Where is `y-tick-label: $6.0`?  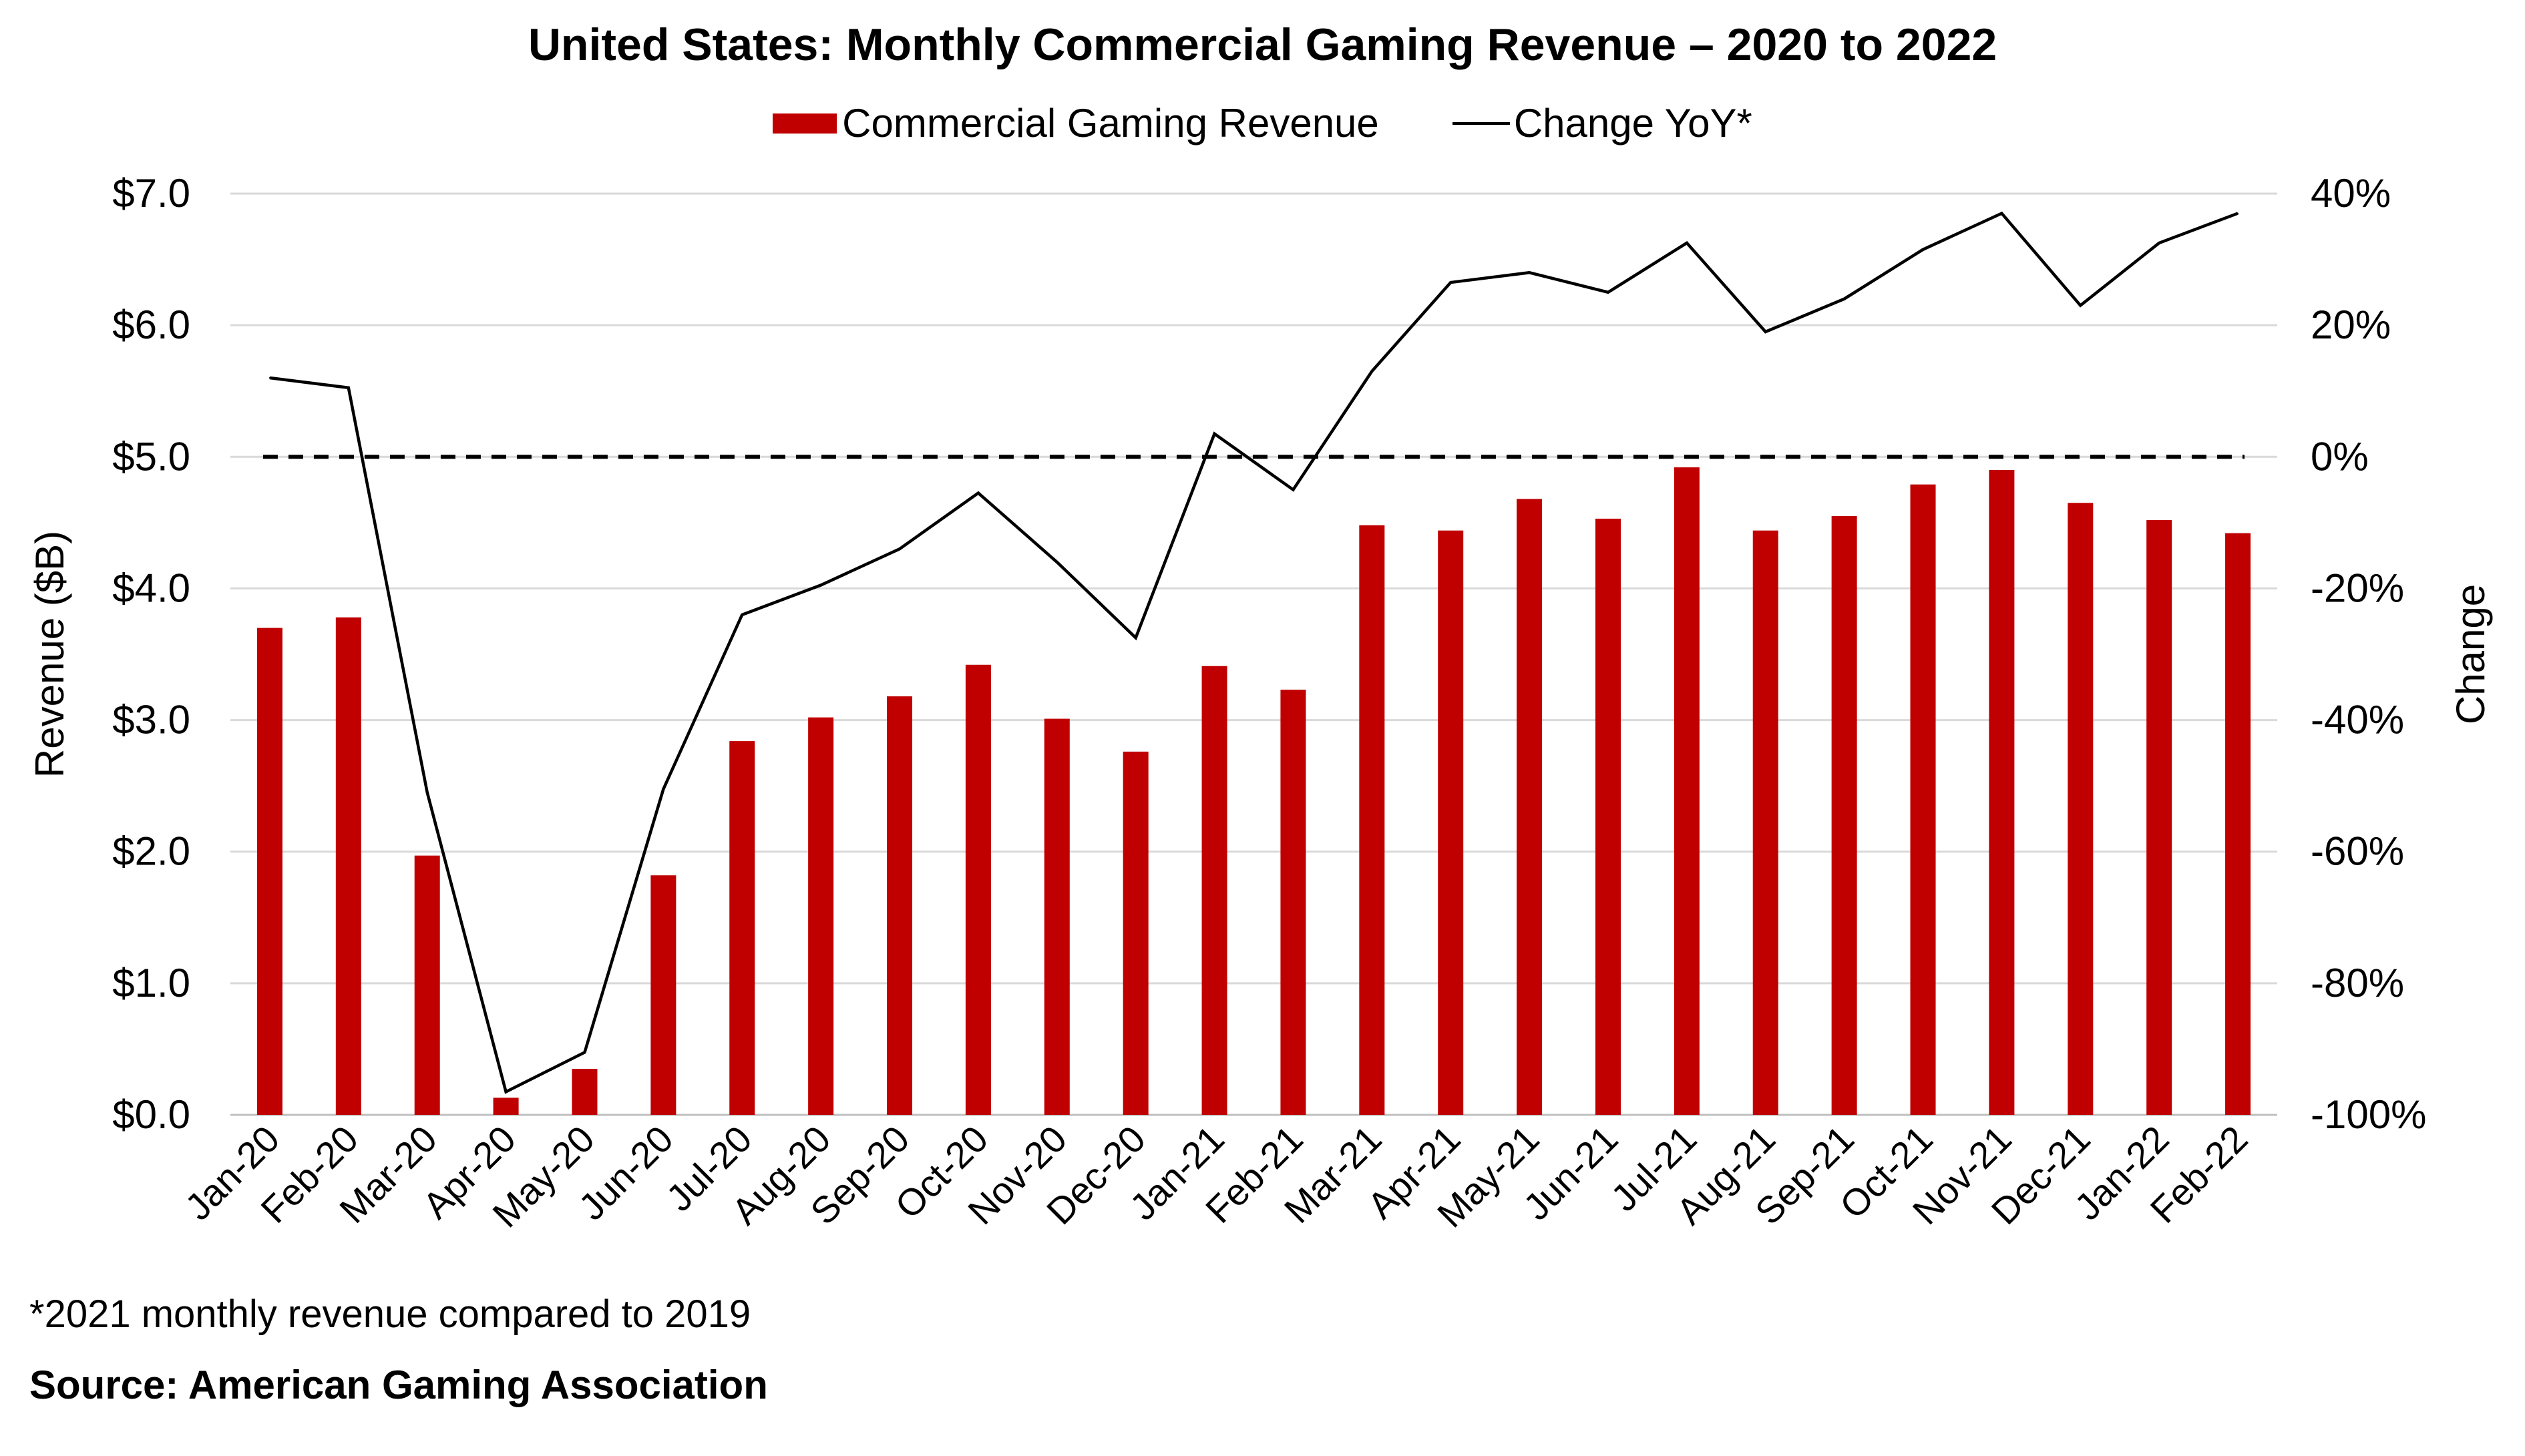 y-tick-label: $6.0 is located at coordinates (151, 324).